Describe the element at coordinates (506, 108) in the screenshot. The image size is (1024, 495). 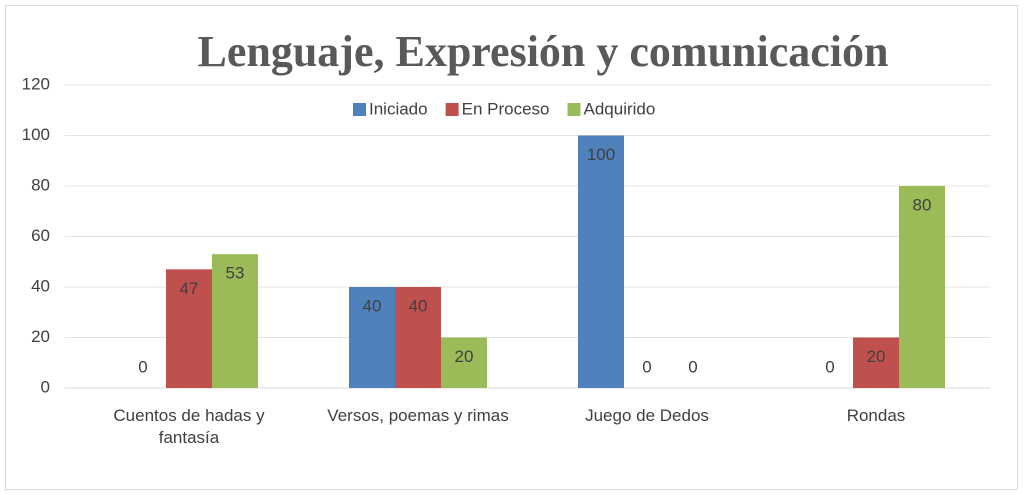
I see `legend-label: En Proceso` at that location.